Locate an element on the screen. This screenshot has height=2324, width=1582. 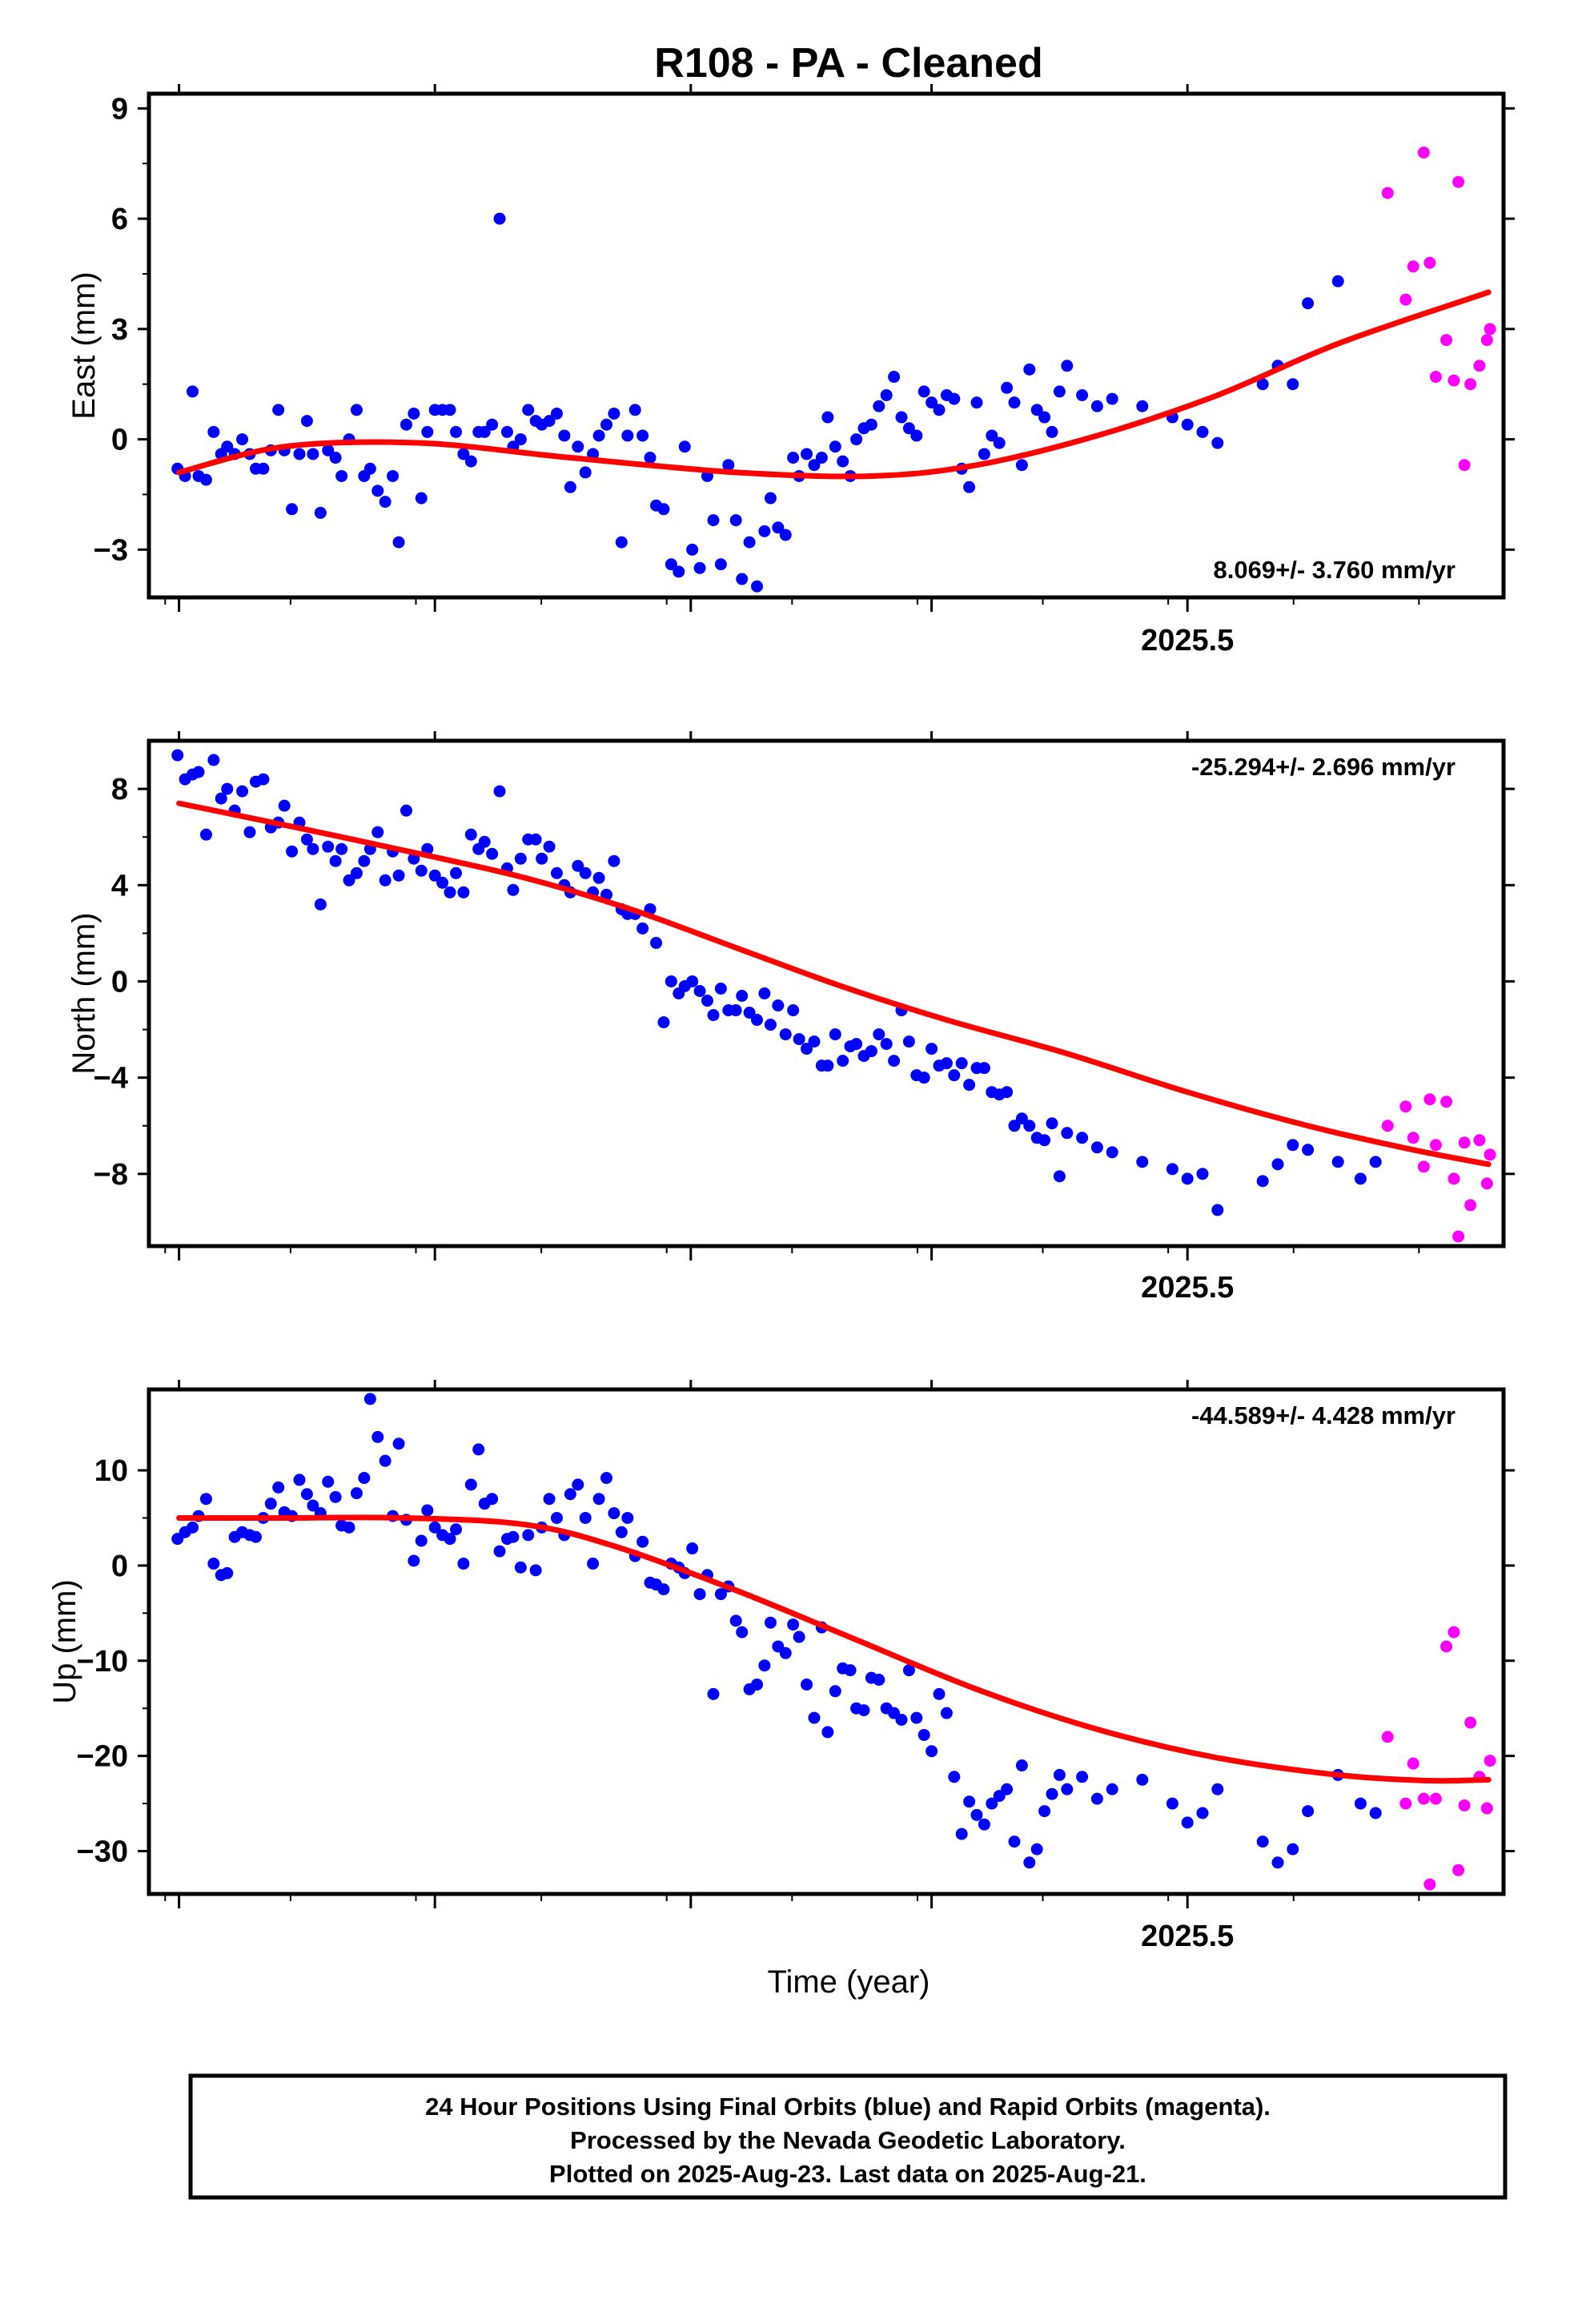
up-fit-curve is located at coordinates (834, 1649).